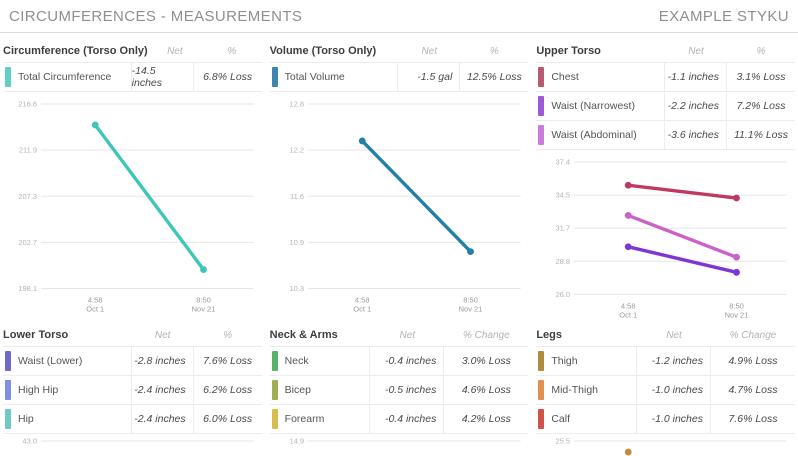  What do you see at coordinates (296, 441) in the screenshot?
I see `svg-text: 14.9` at bounding box center [296, 441].